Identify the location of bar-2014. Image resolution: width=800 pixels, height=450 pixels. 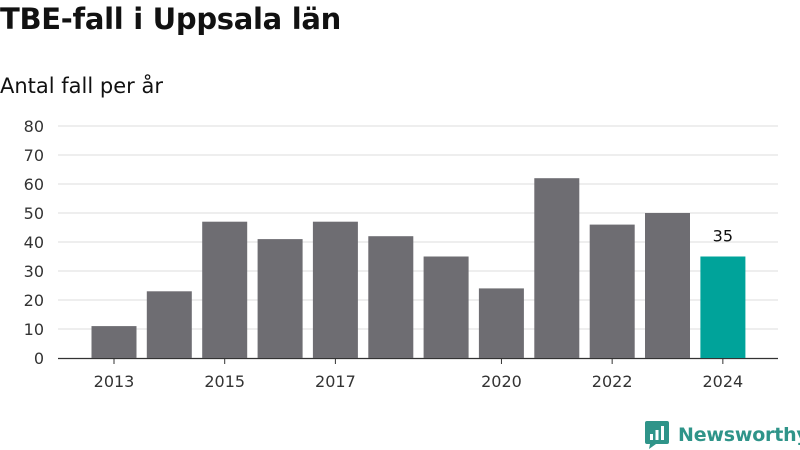
(169, 324).